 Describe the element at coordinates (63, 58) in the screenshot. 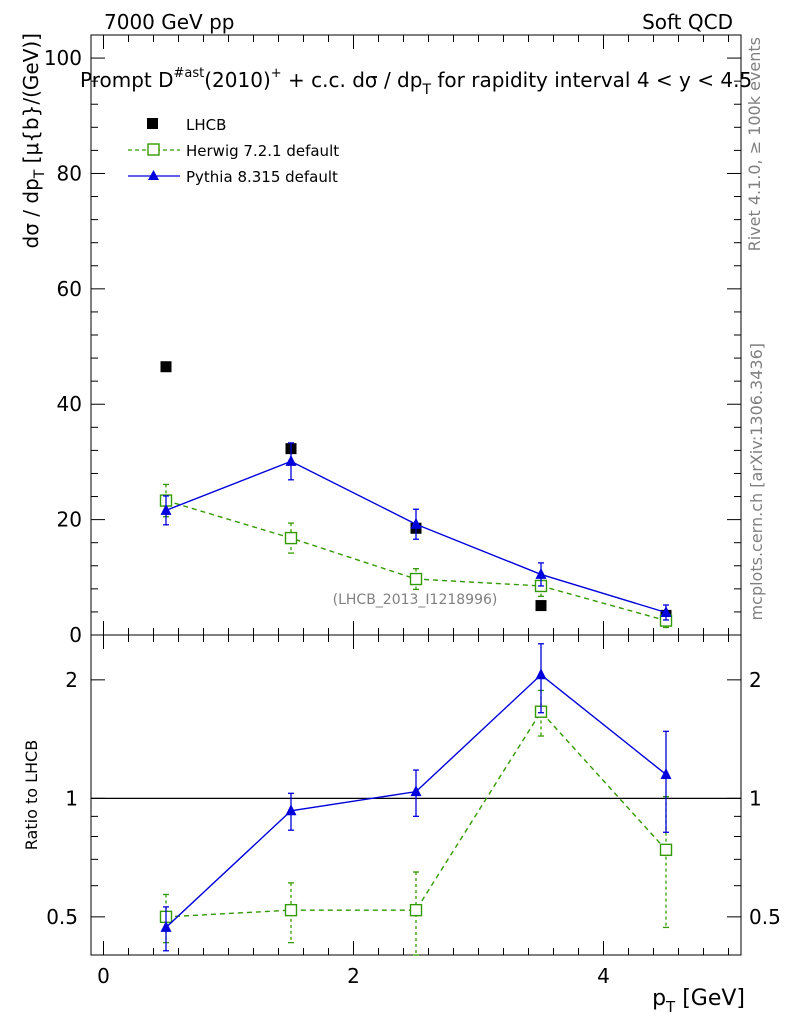

I see `y-tick-label: 100` at that location.